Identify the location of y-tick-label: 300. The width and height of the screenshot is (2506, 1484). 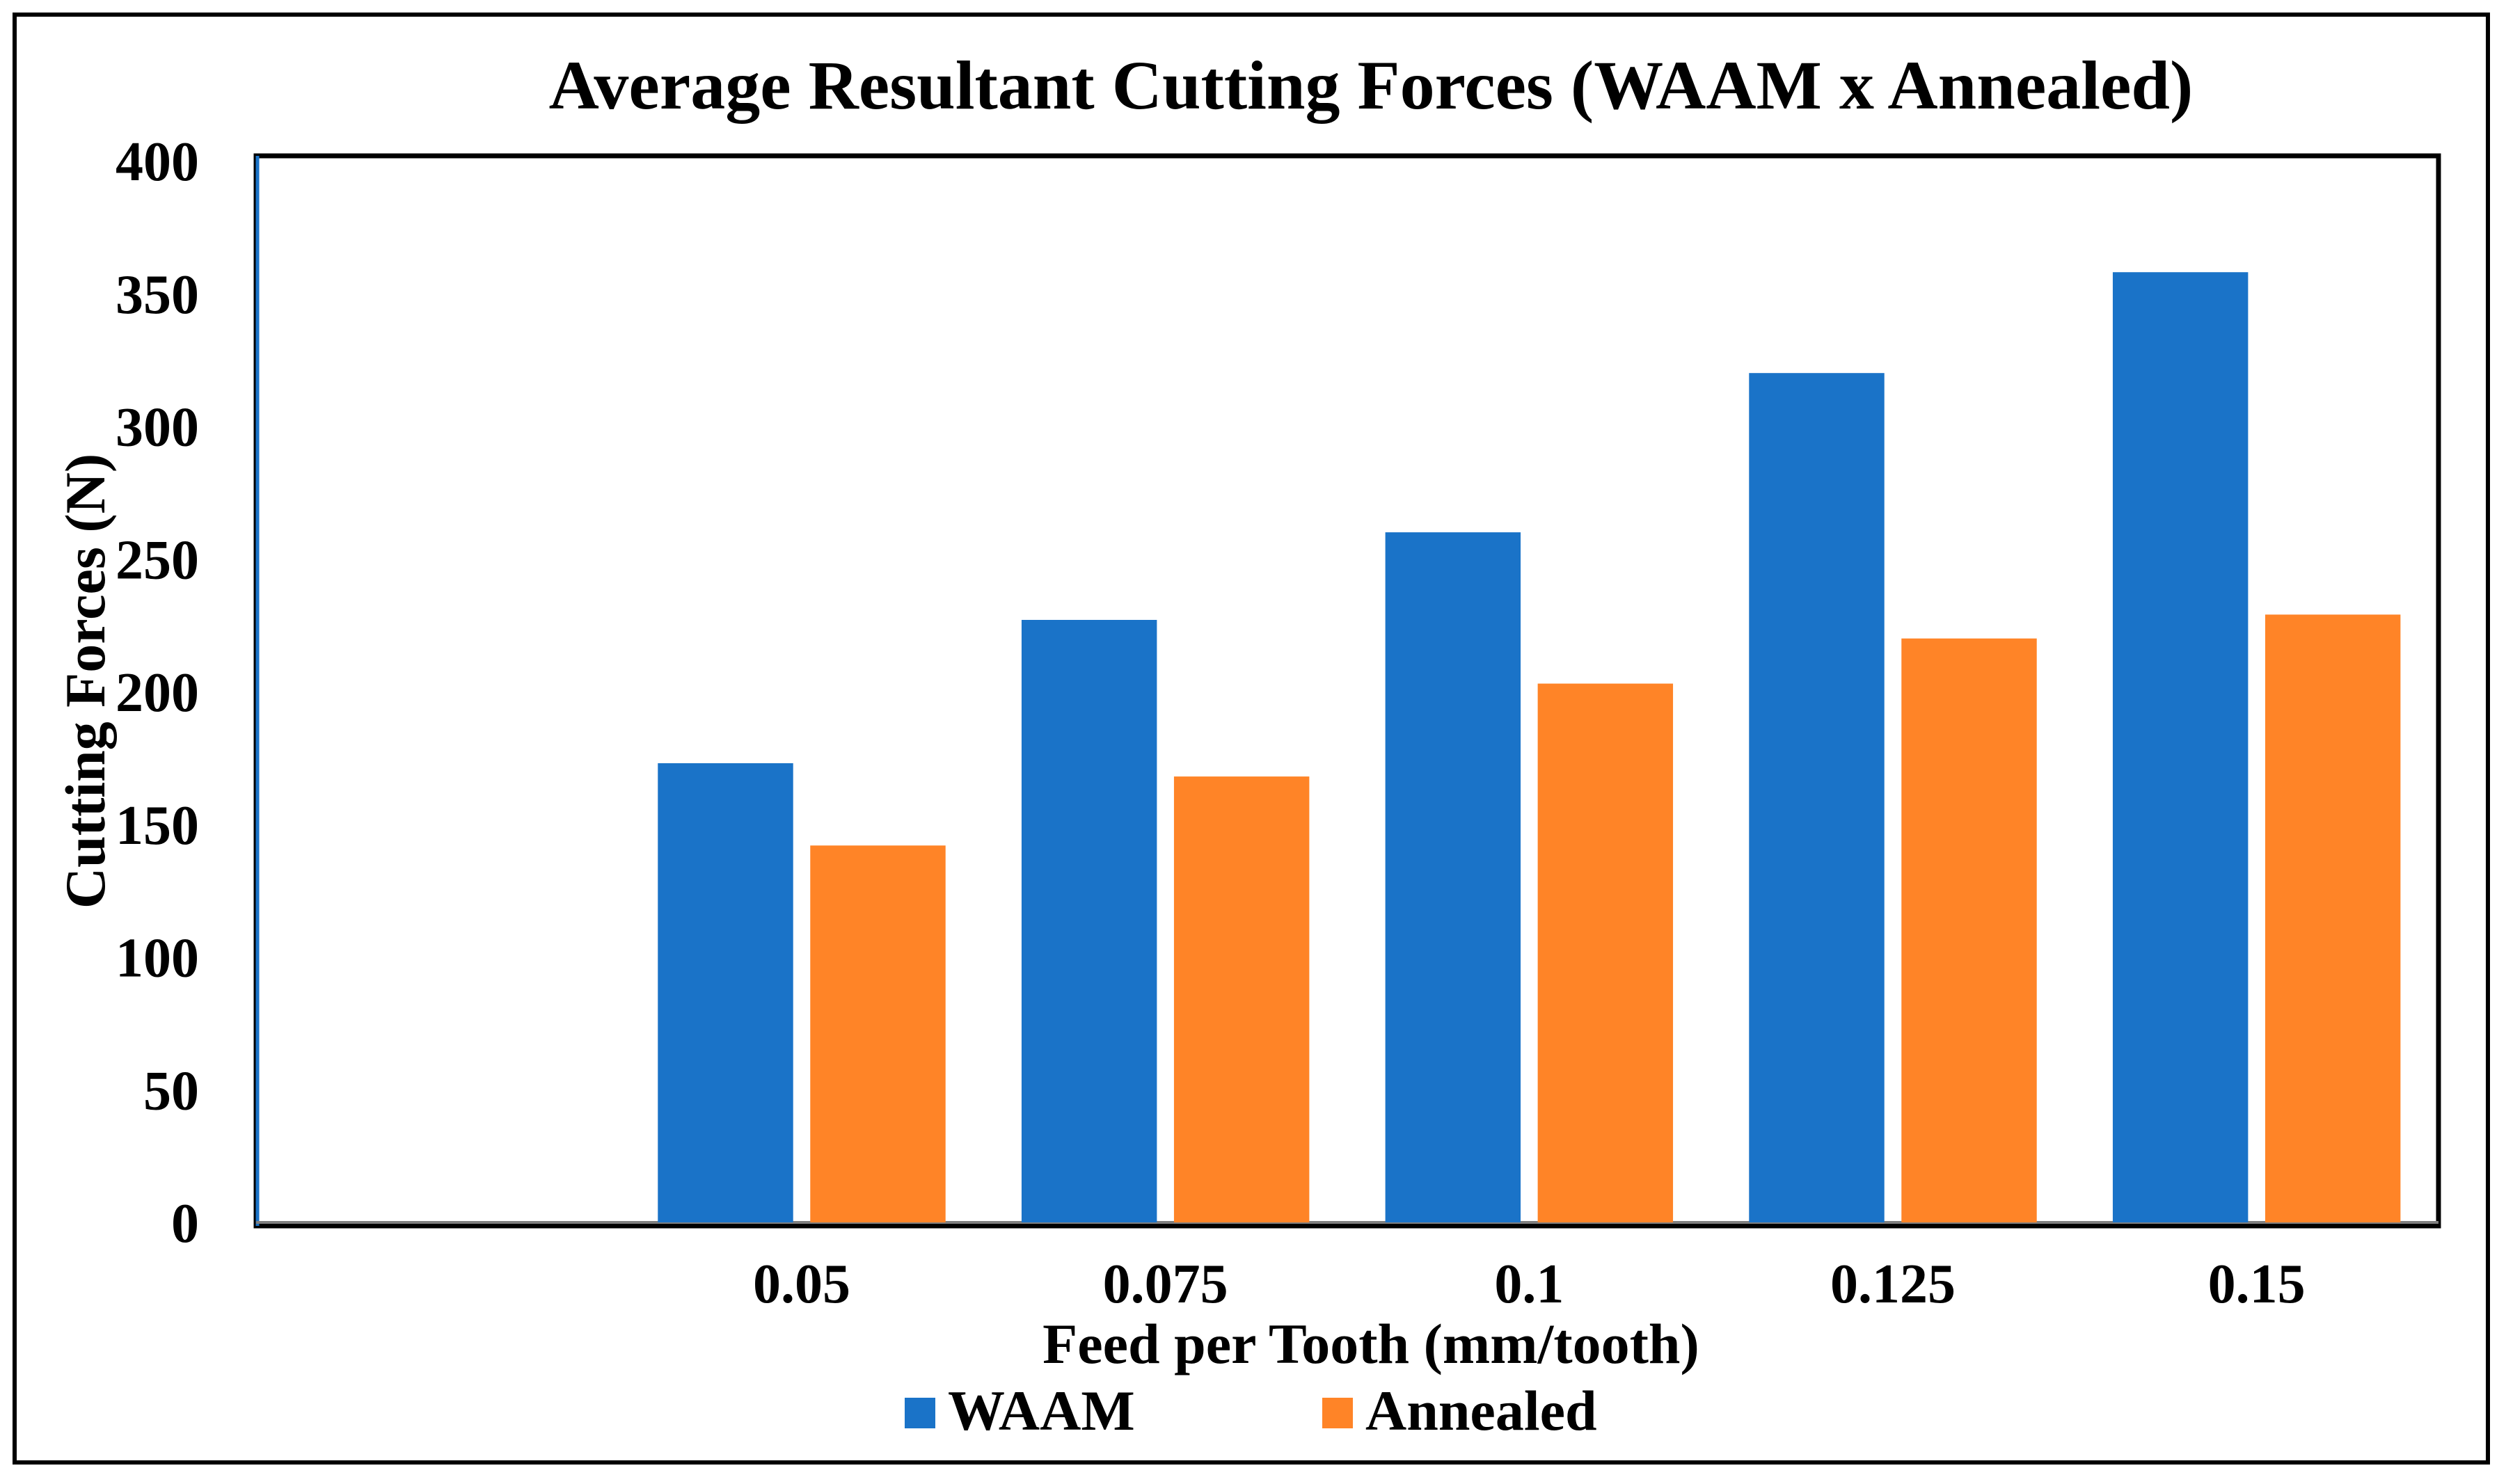
(158, 428).